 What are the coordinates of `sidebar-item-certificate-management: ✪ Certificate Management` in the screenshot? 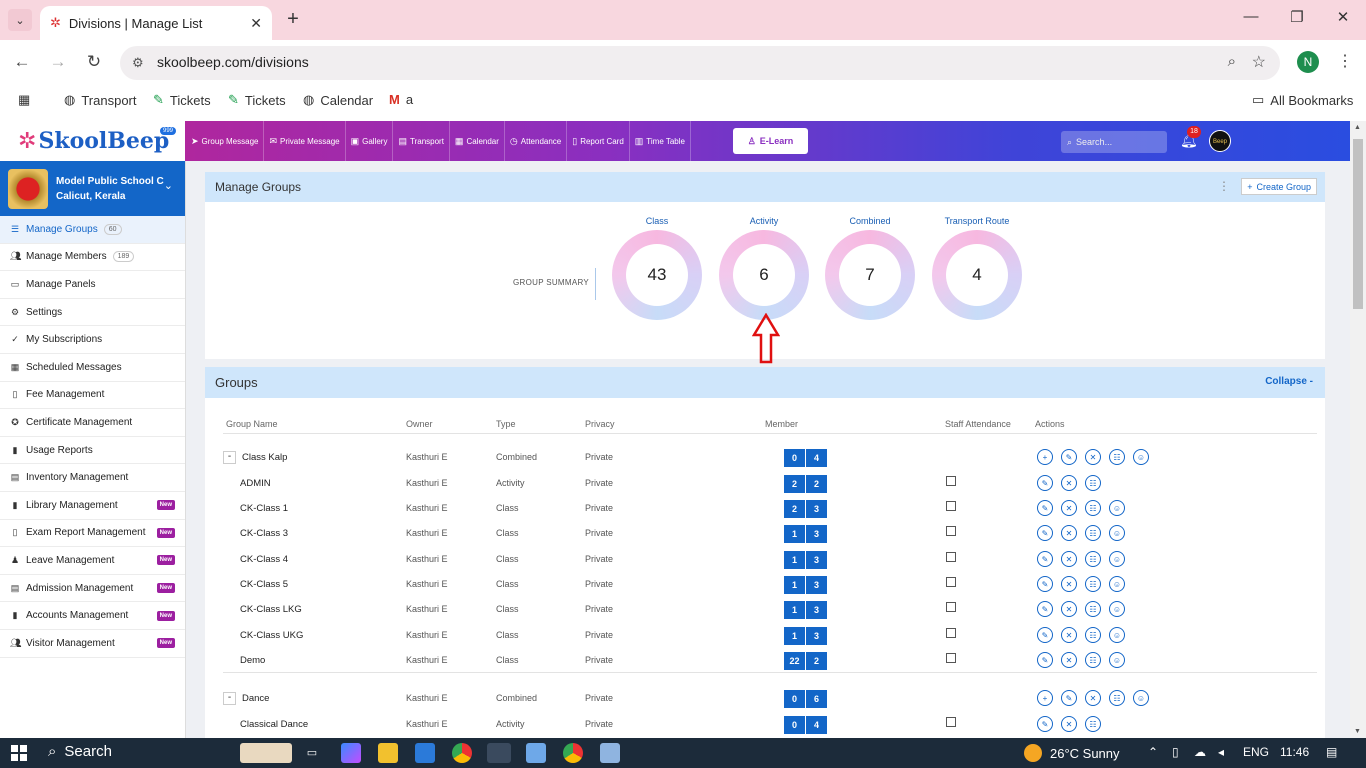 It's located at (92, 423).